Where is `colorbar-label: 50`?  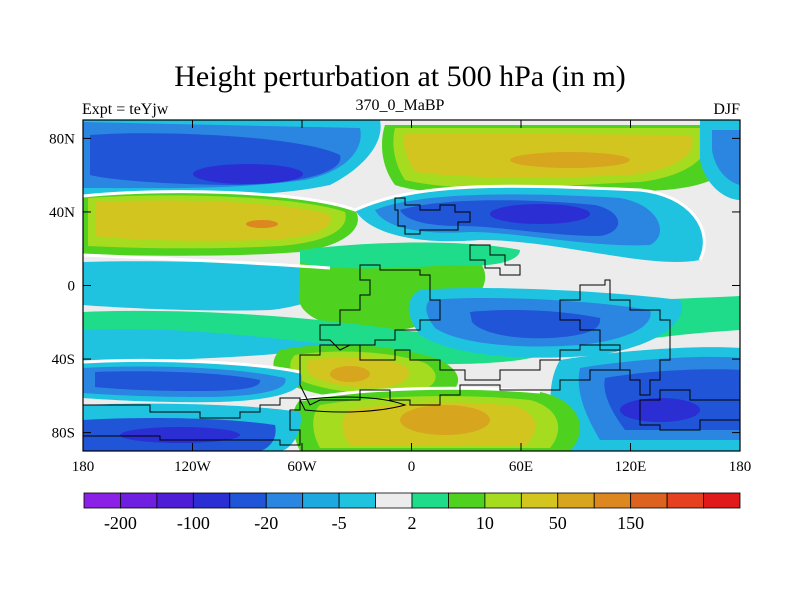
colorbar-label: 50 is located at coordinates (558, 523).